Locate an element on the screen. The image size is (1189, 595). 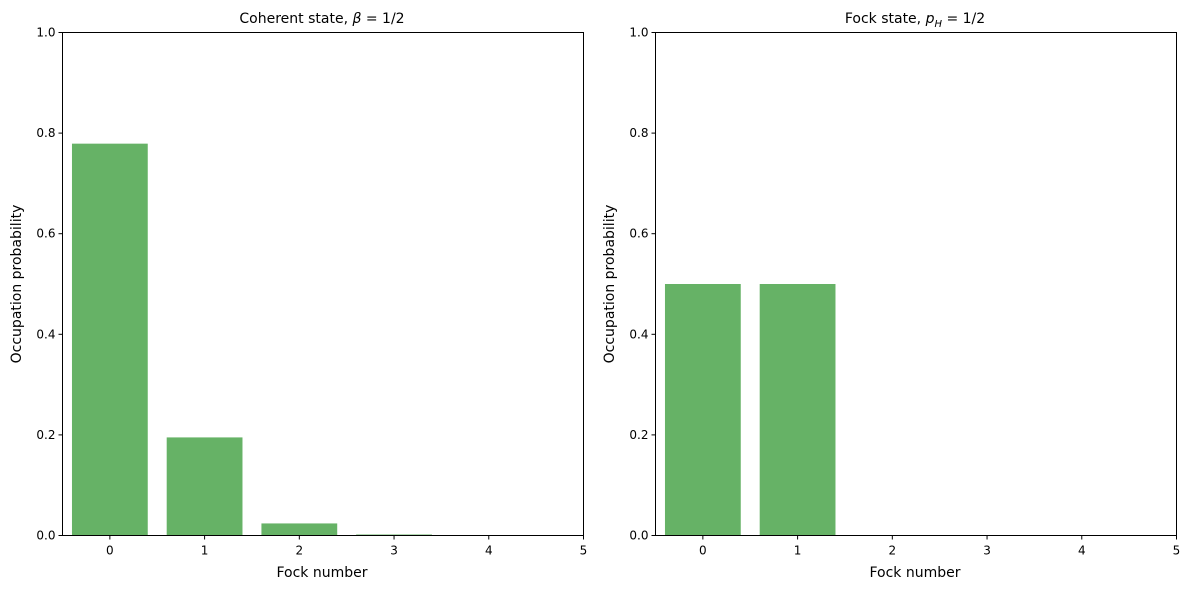
chart-title: Coherent state, β = 1/2 is located at coordinates (321, 19).